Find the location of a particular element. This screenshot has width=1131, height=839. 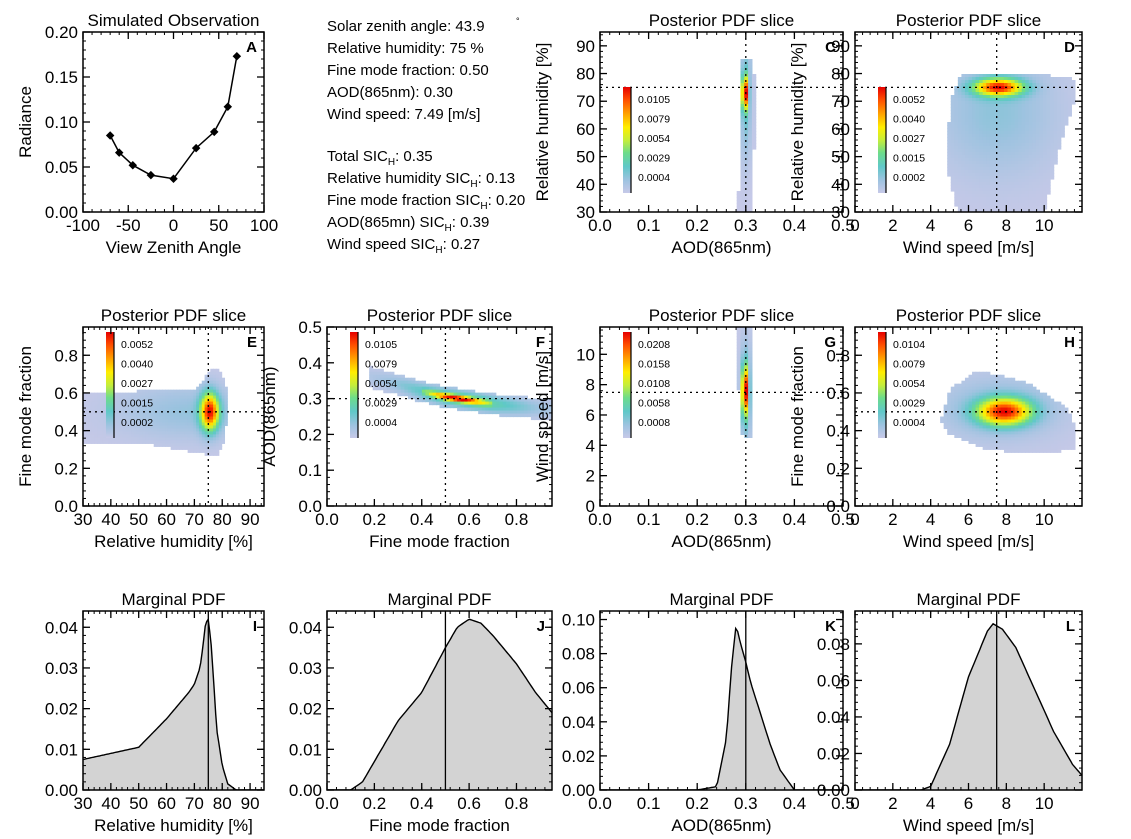

y-tick-label: 6 is located at coordinates (590, 415).